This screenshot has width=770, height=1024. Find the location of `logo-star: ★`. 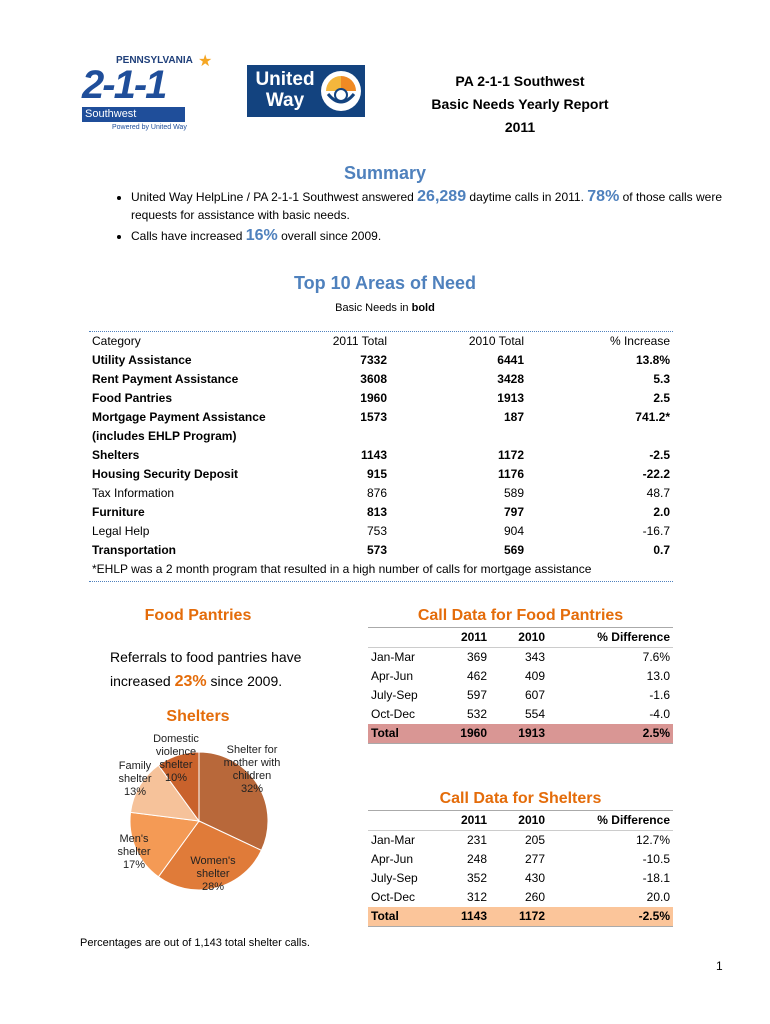

logo-star: ★ is located at coordinates (205, 61).